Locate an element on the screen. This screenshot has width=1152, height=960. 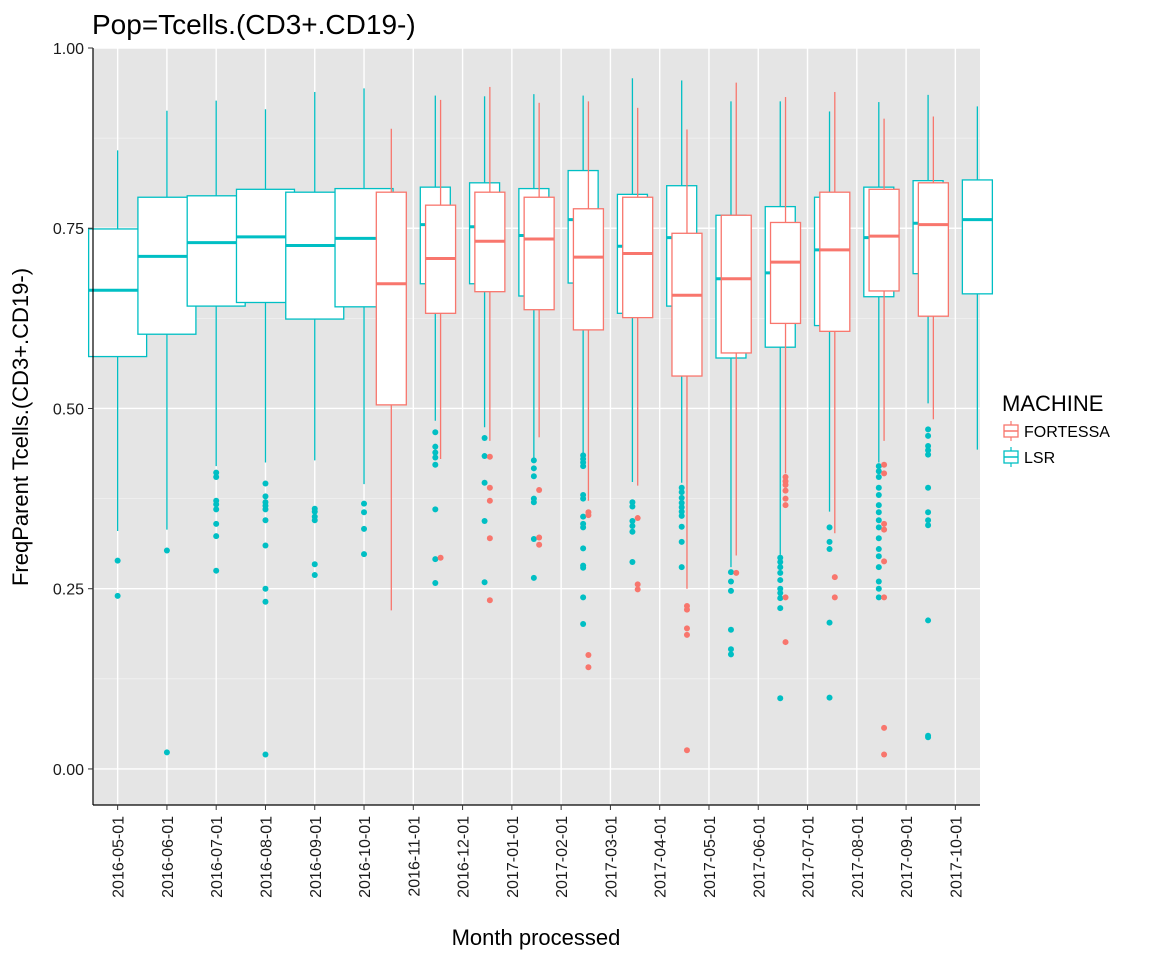
legend-label: FORTESSA is located at coordinates (1067, 432).